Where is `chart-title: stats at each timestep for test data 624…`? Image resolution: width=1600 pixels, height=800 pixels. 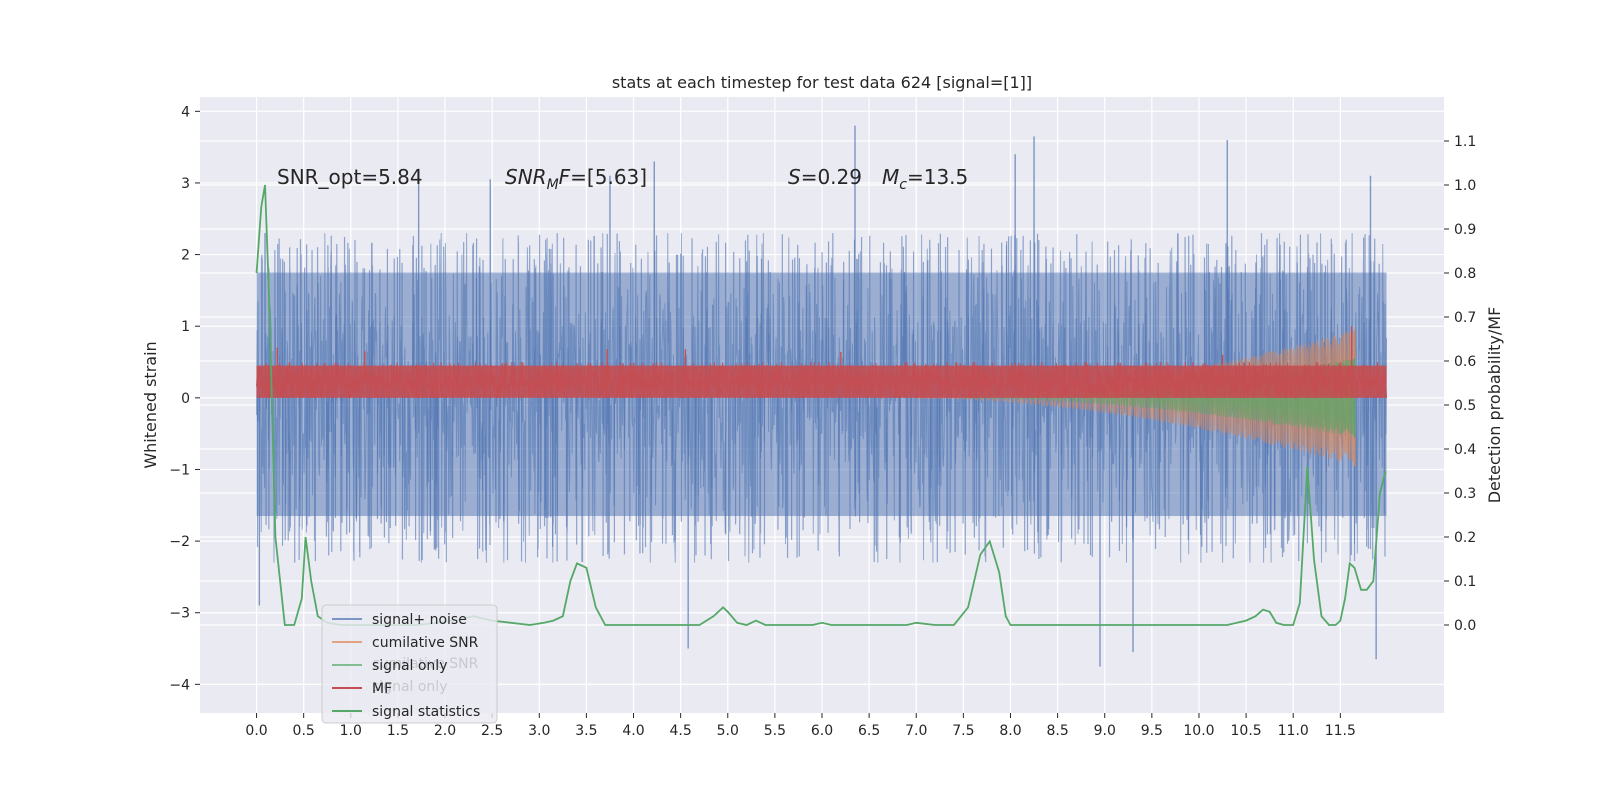 chart-title: stats at each timestep for test data 624… is located at coordinates (822, 82).